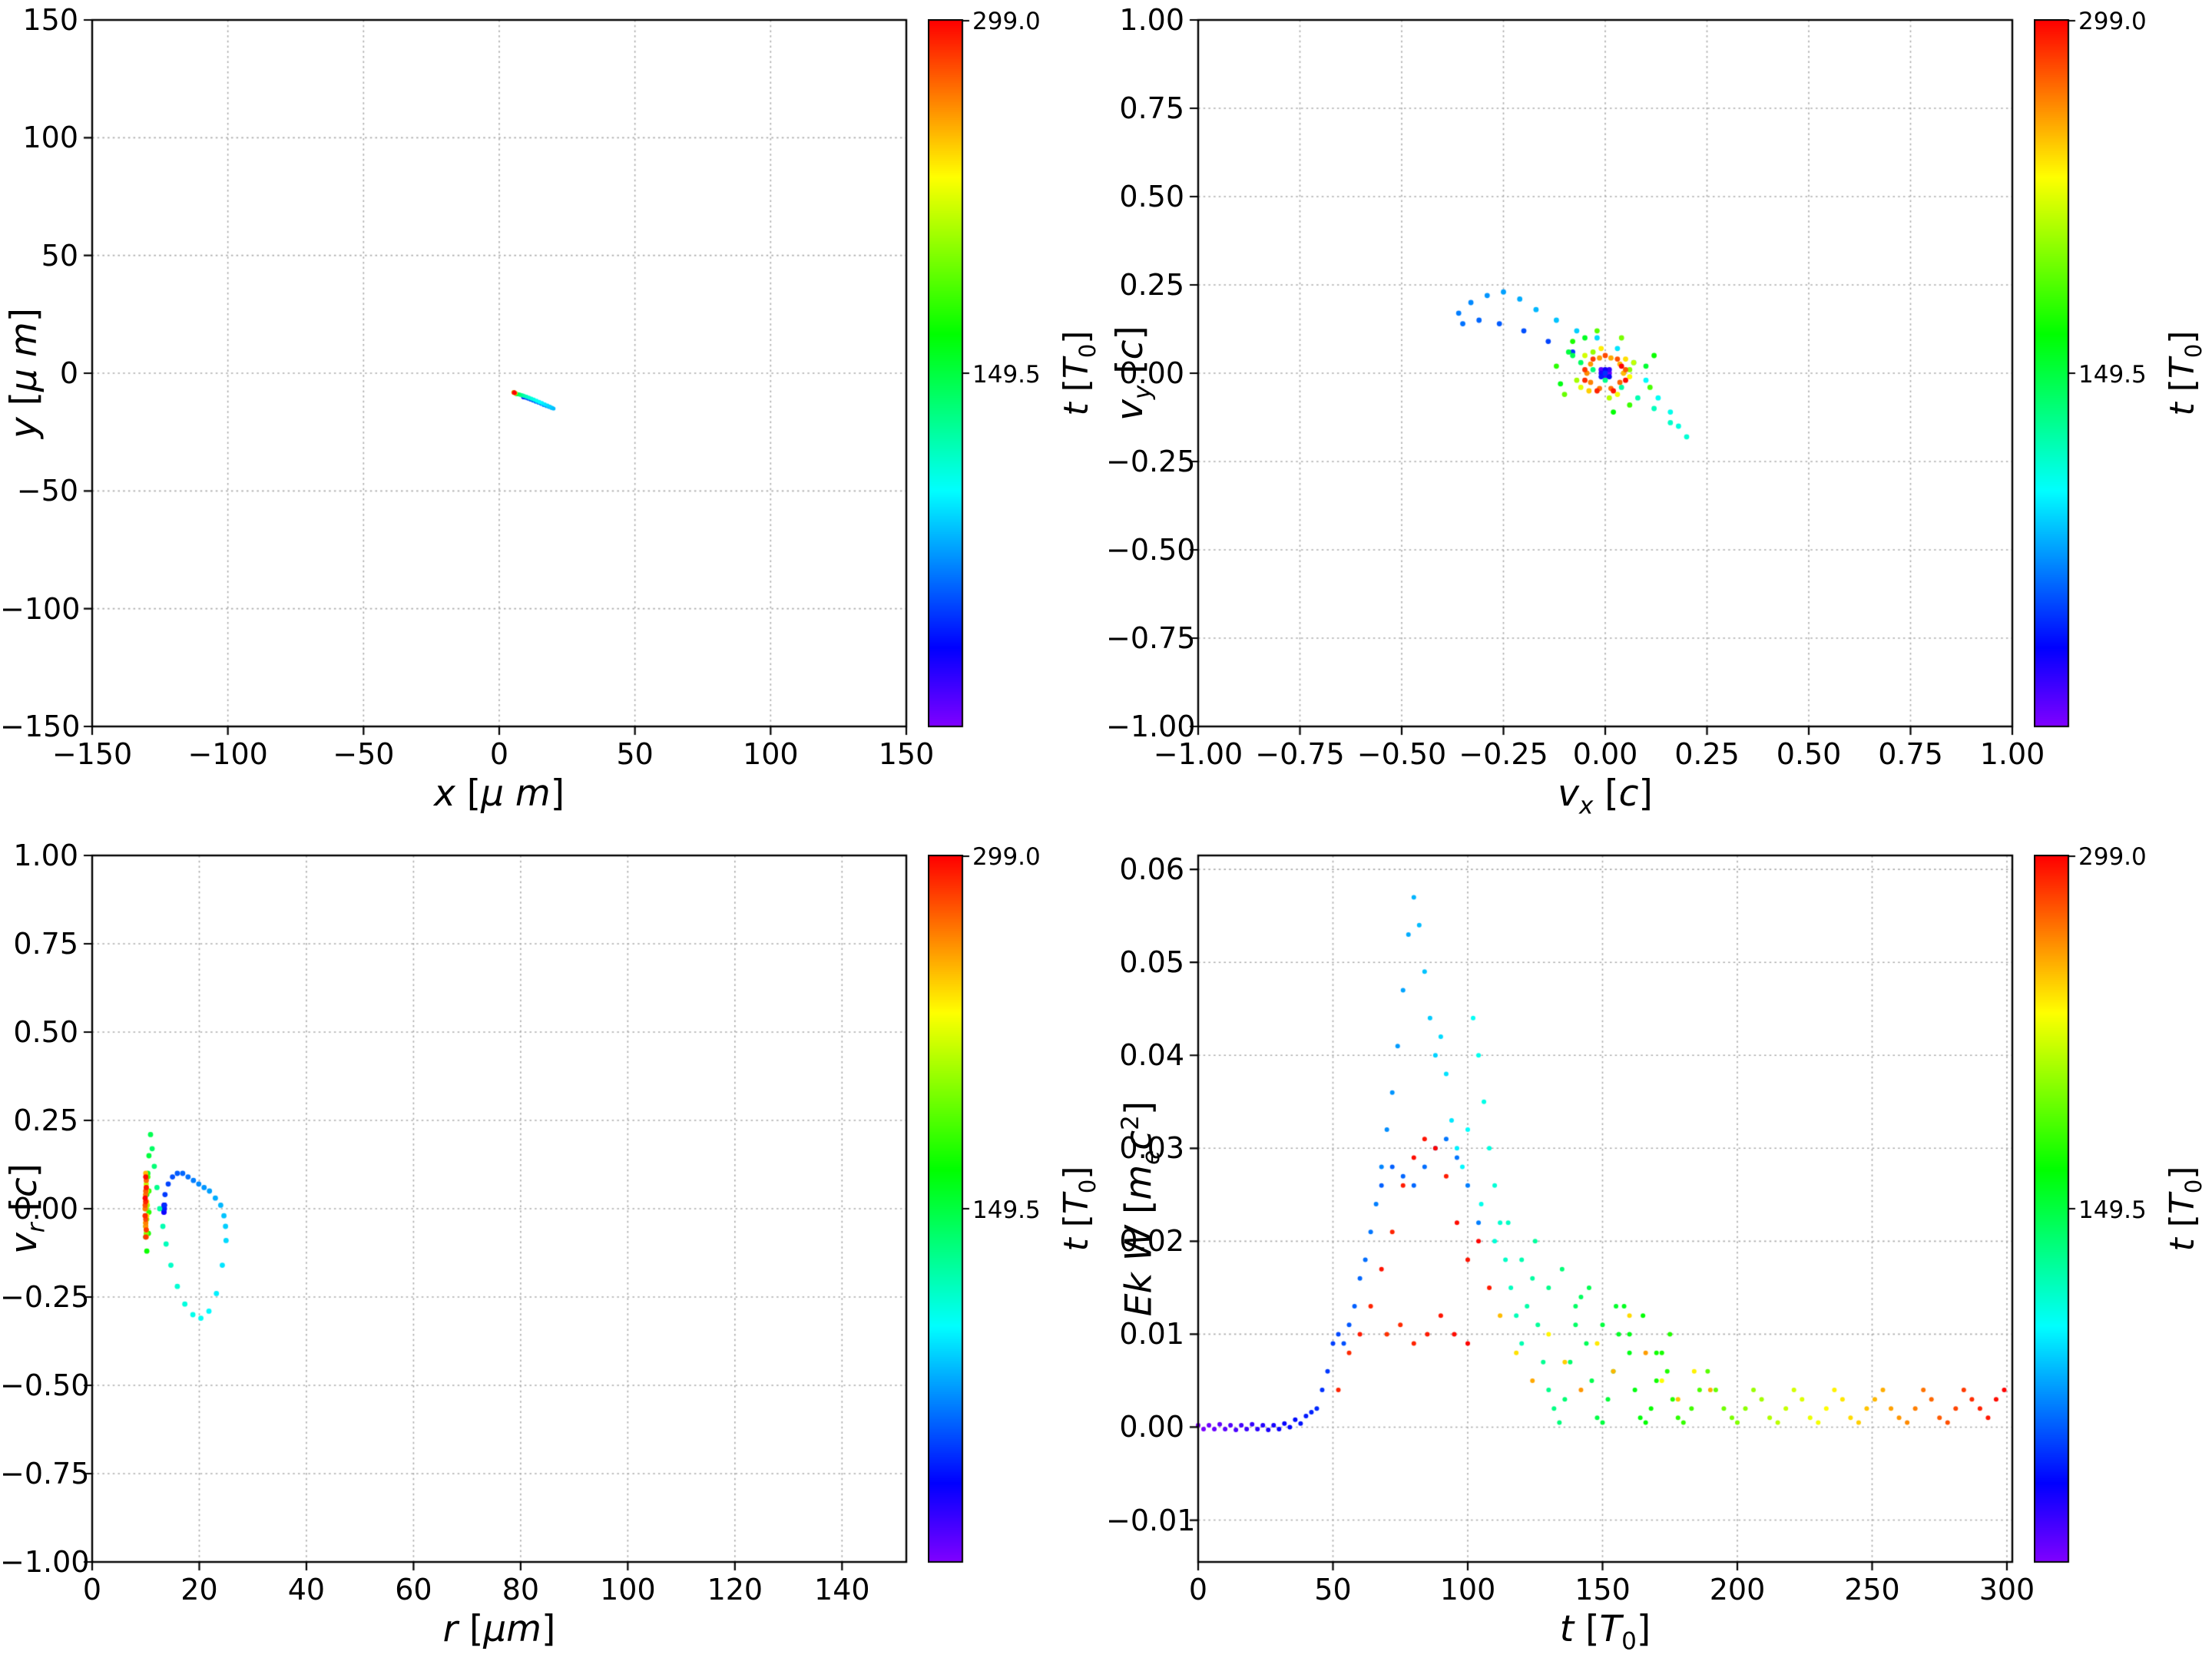 The height and width of the screenshot is (1671, 2212). Describe the element at coordinates (1151, 962) in the screenshot. I see `y-tick-label: 0.05` at that location.